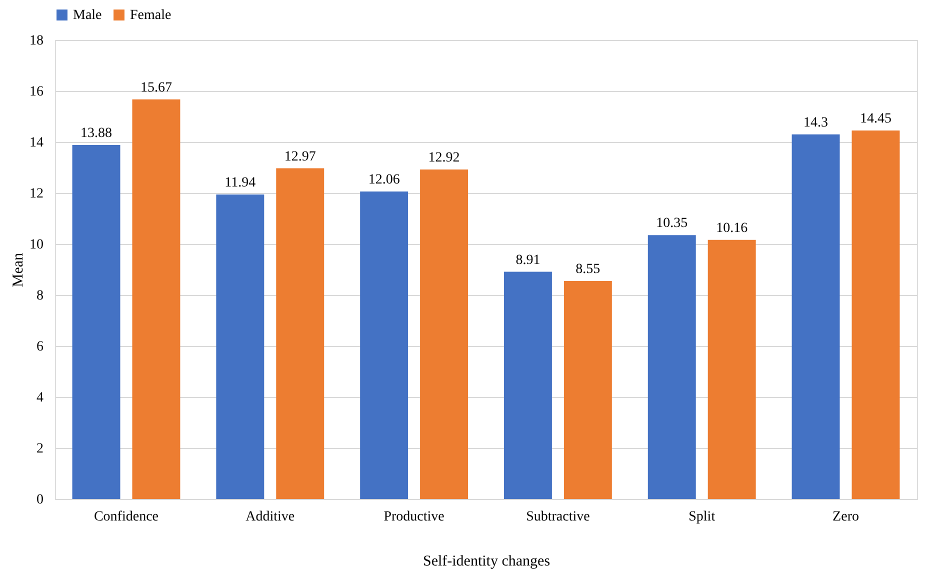  Describe the element at coordinates (486, 562) in the screenshot. I see `x-axis-title: Self-identity changes` at that location.